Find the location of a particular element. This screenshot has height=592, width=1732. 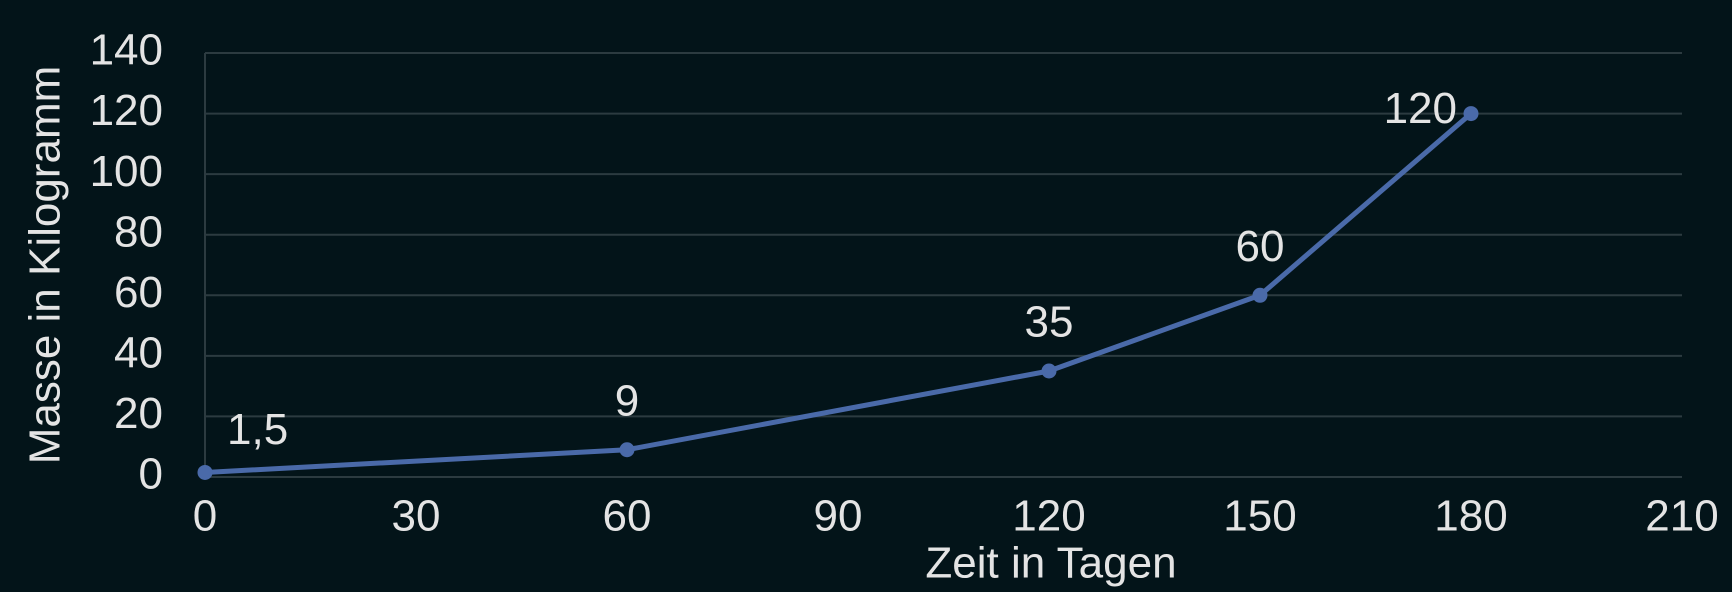

data-label: 120 is located at coordinates (1420, 108).